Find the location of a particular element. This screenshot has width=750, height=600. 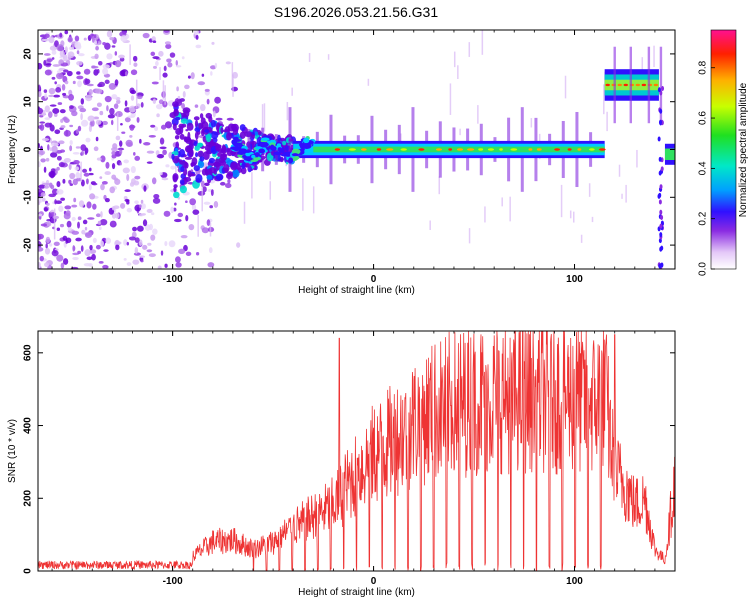

colorbar-tick-label: 0.6 is located at coordinates (703, 118).